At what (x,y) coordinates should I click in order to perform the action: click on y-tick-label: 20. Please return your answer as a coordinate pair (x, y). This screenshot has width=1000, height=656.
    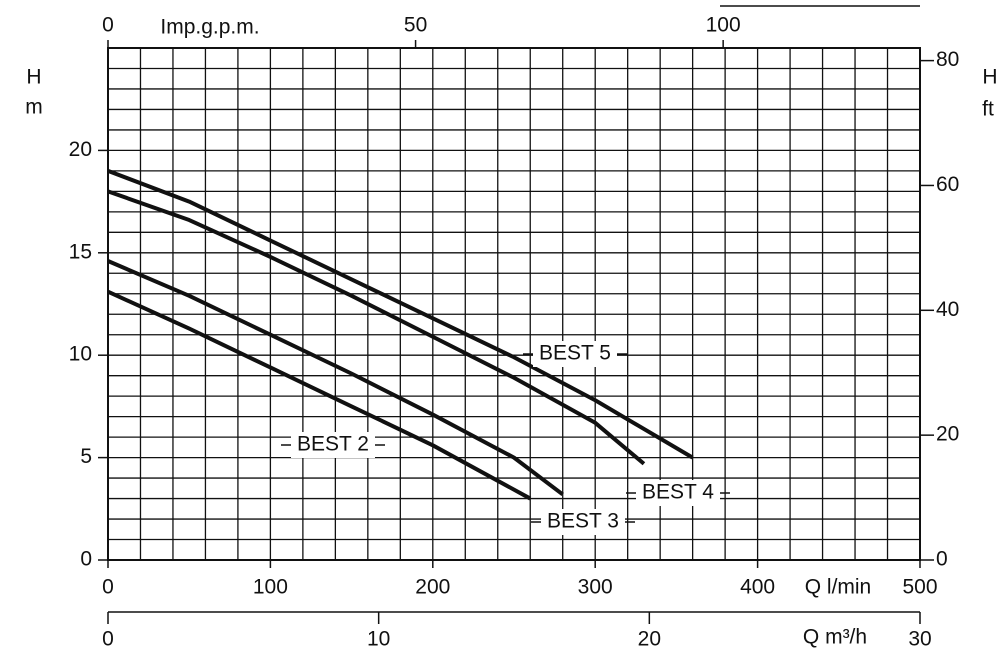
    Looking at the image, I should click on (80, 149).